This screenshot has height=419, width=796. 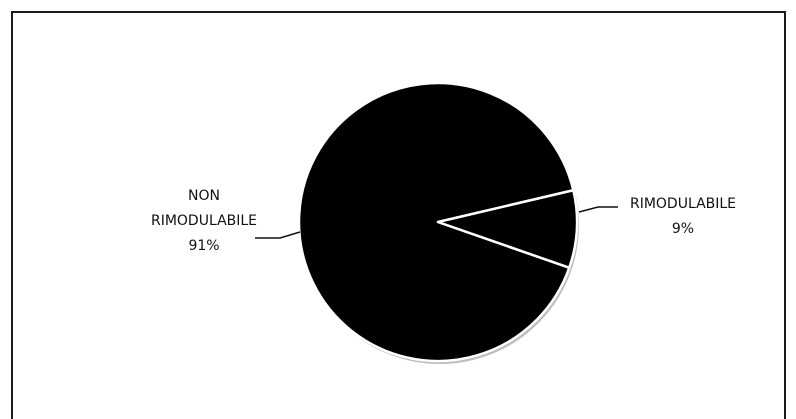 What do you see at coordinates (683, 229) in the screenshot?
I see `slice-1-percent: 9%` at bounding box center [683, 229].